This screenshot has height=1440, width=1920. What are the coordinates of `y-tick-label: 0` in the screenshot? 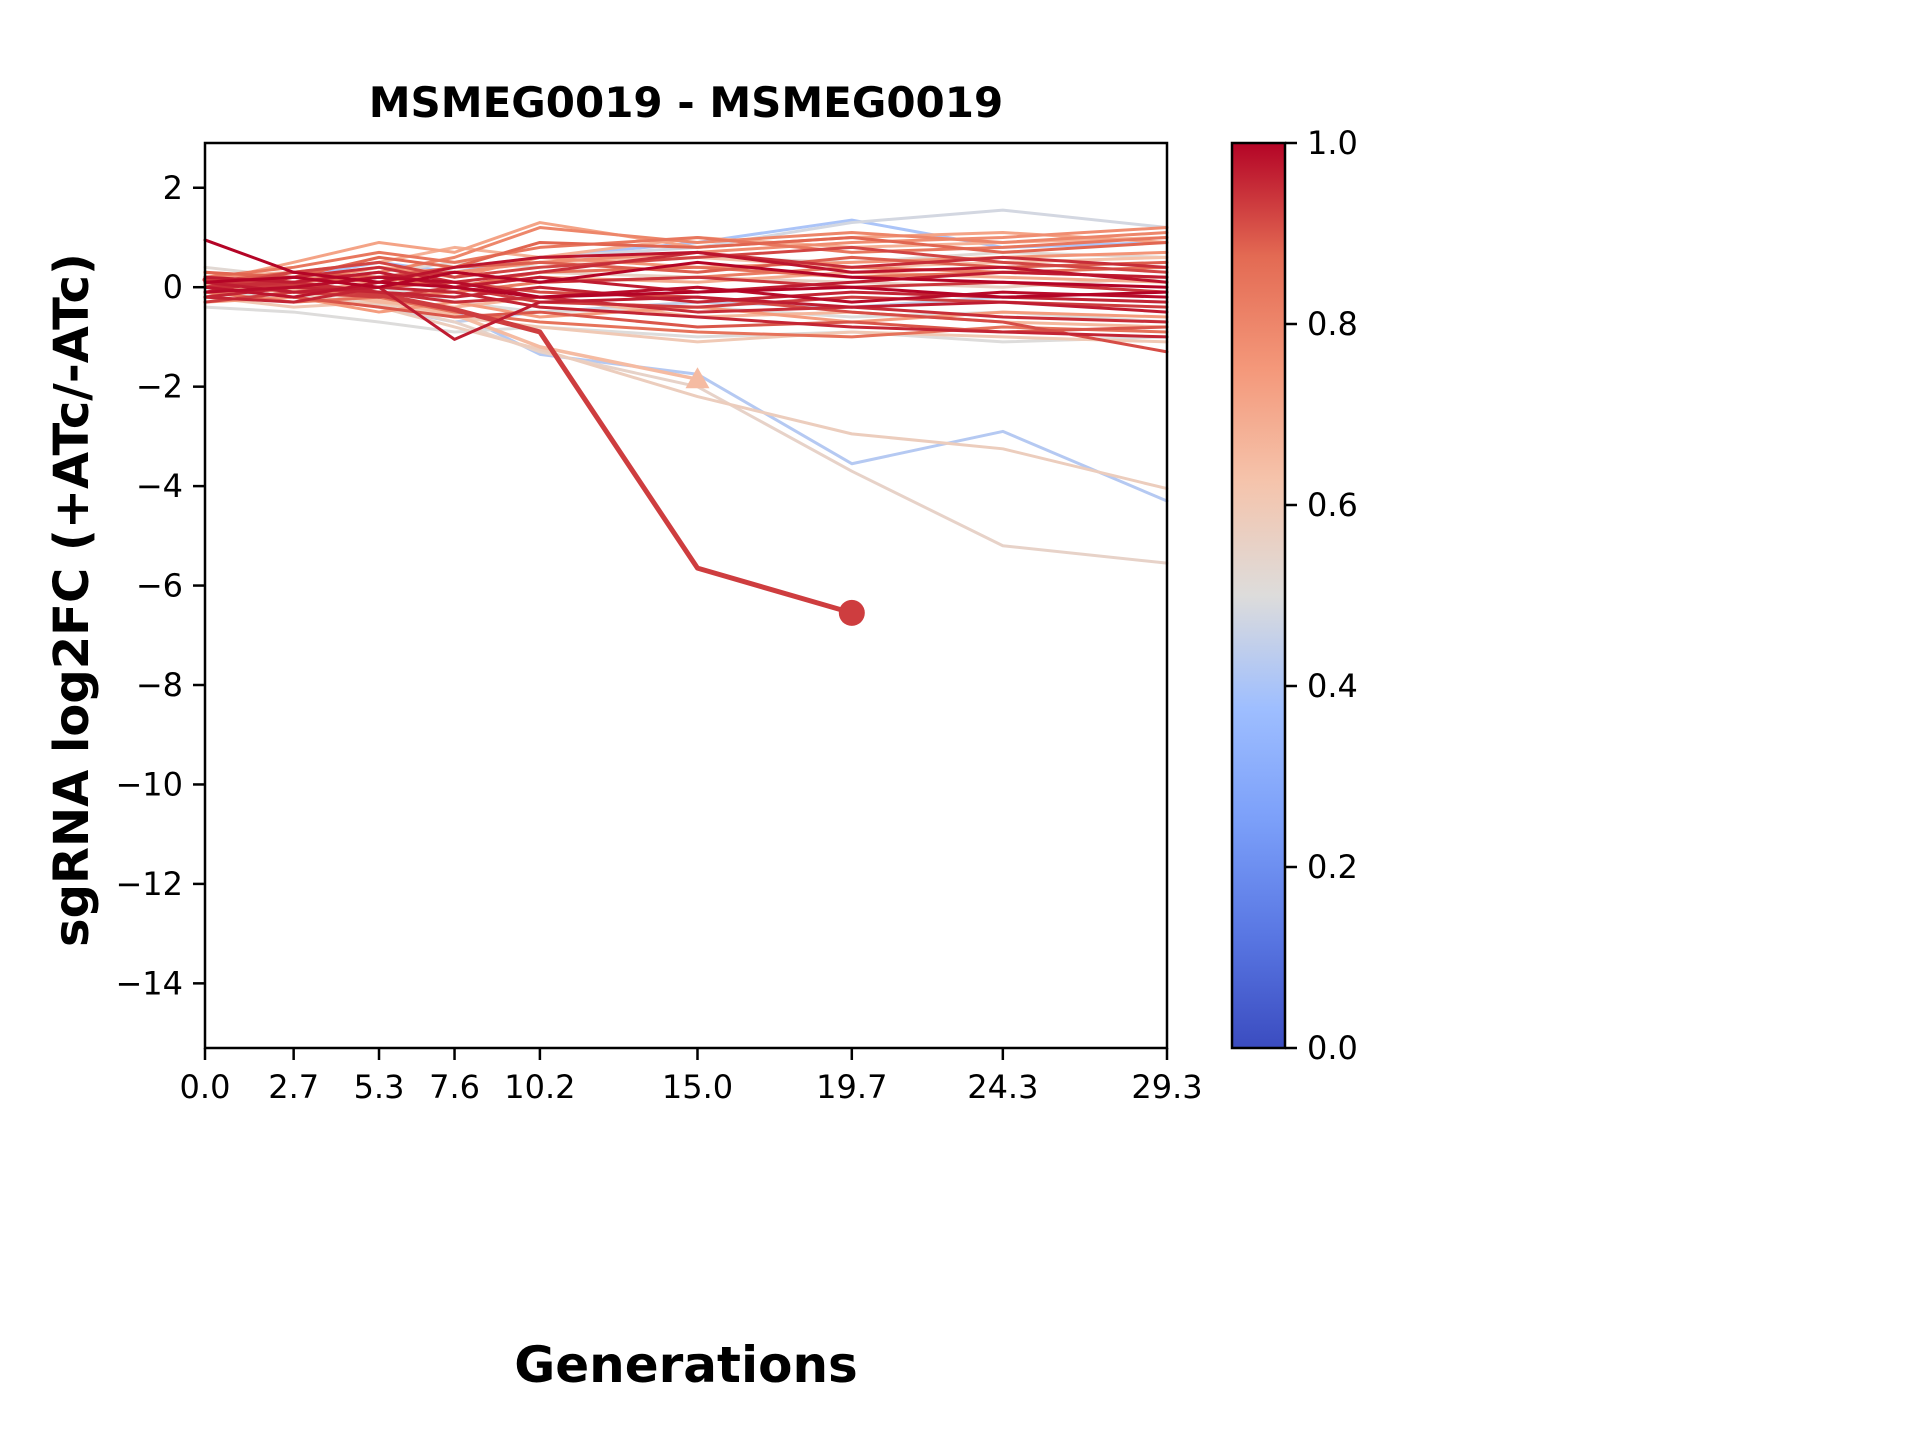 It's located at (173, 287).